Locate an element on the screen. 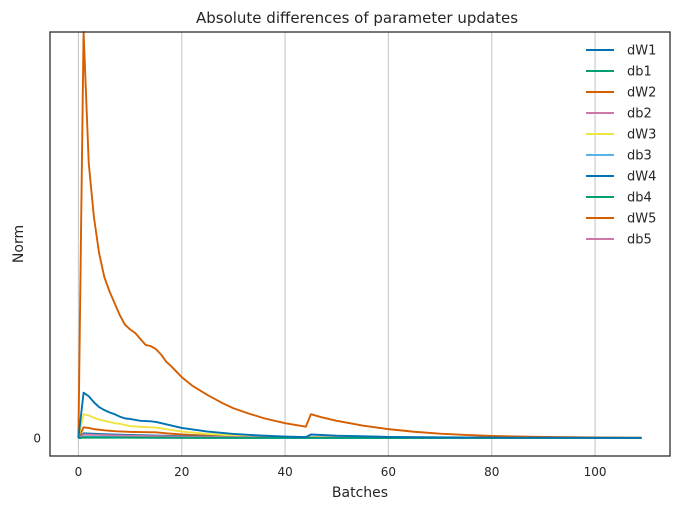  x-axis-ticks: 0 20 40 60 80 100 is located at coordinates (341, 472).